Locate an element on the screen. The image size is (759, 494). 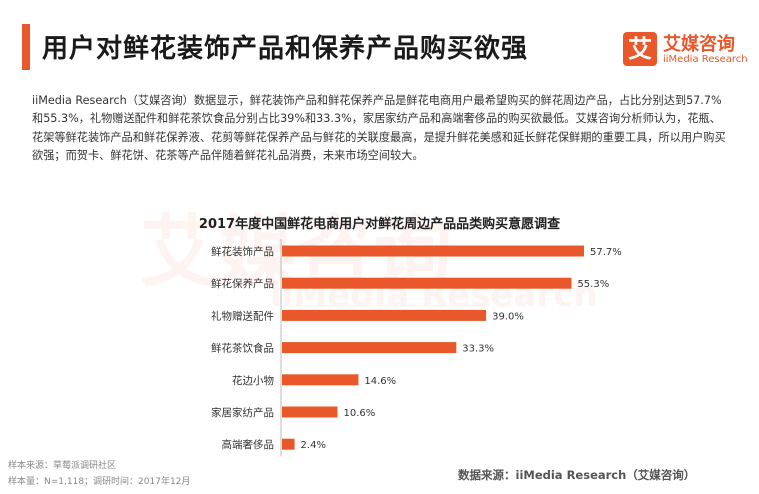
logo-en-text: iiMedia Research is located at coordinates (705, 59).